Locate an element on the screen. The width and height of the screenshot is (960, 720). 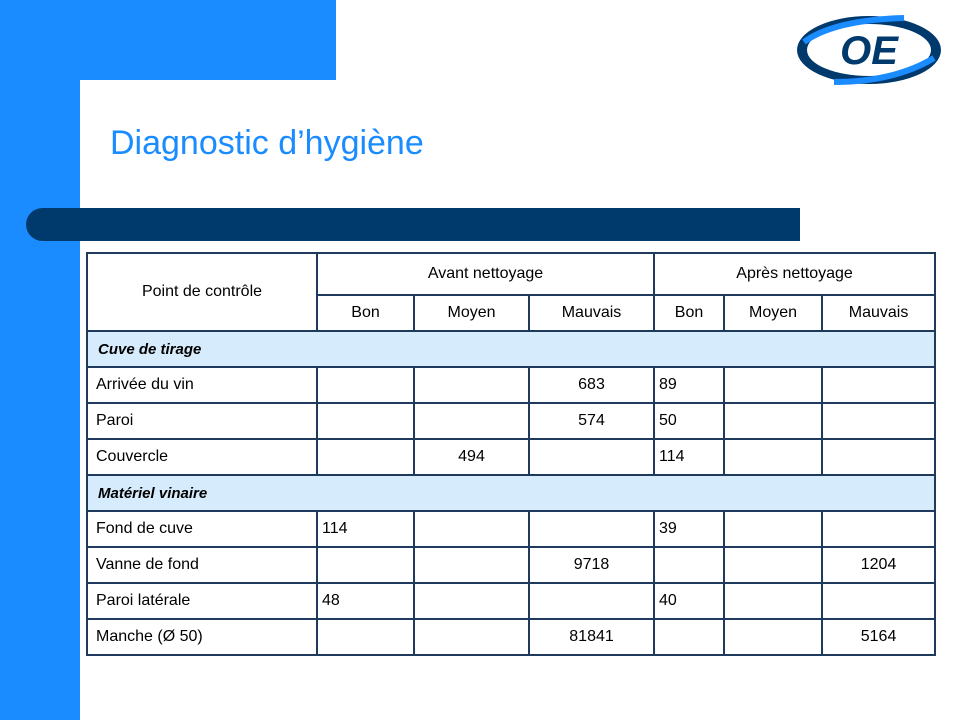
cell: 50 is located at coordinates (689, 421).